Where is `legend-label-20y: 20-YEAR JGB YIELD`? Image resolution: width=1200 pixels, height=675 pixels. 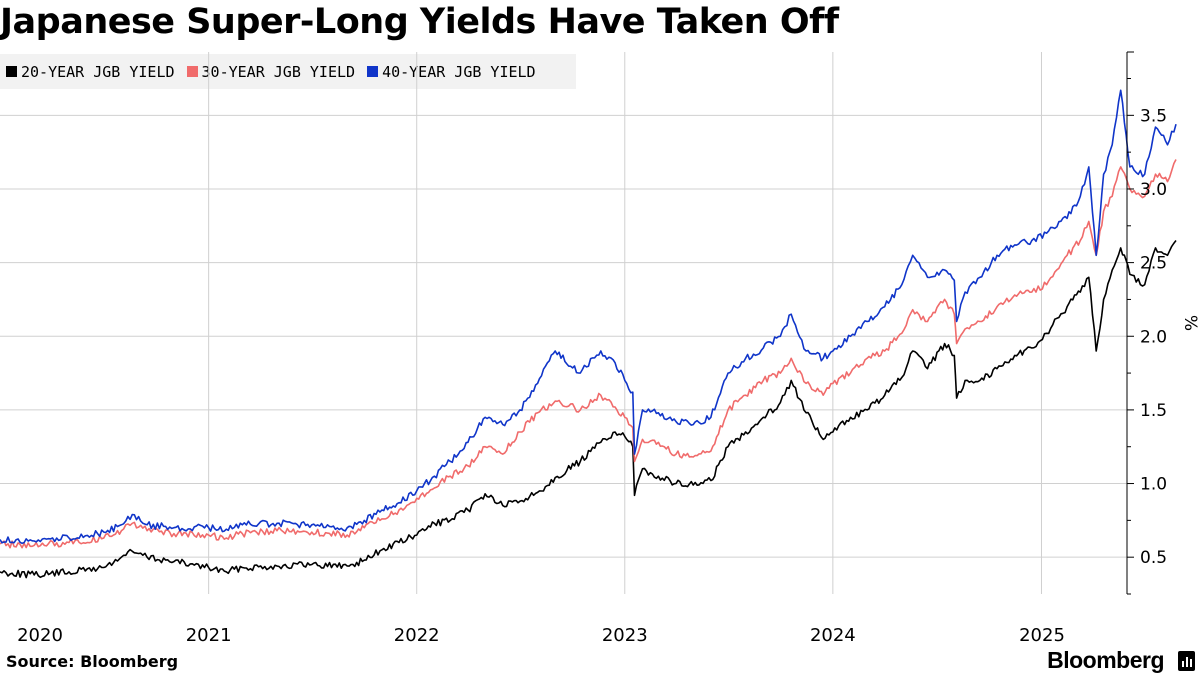 legend-label-20y: 20-YEAR JGB YIELD is located at coordinates (98, 71).